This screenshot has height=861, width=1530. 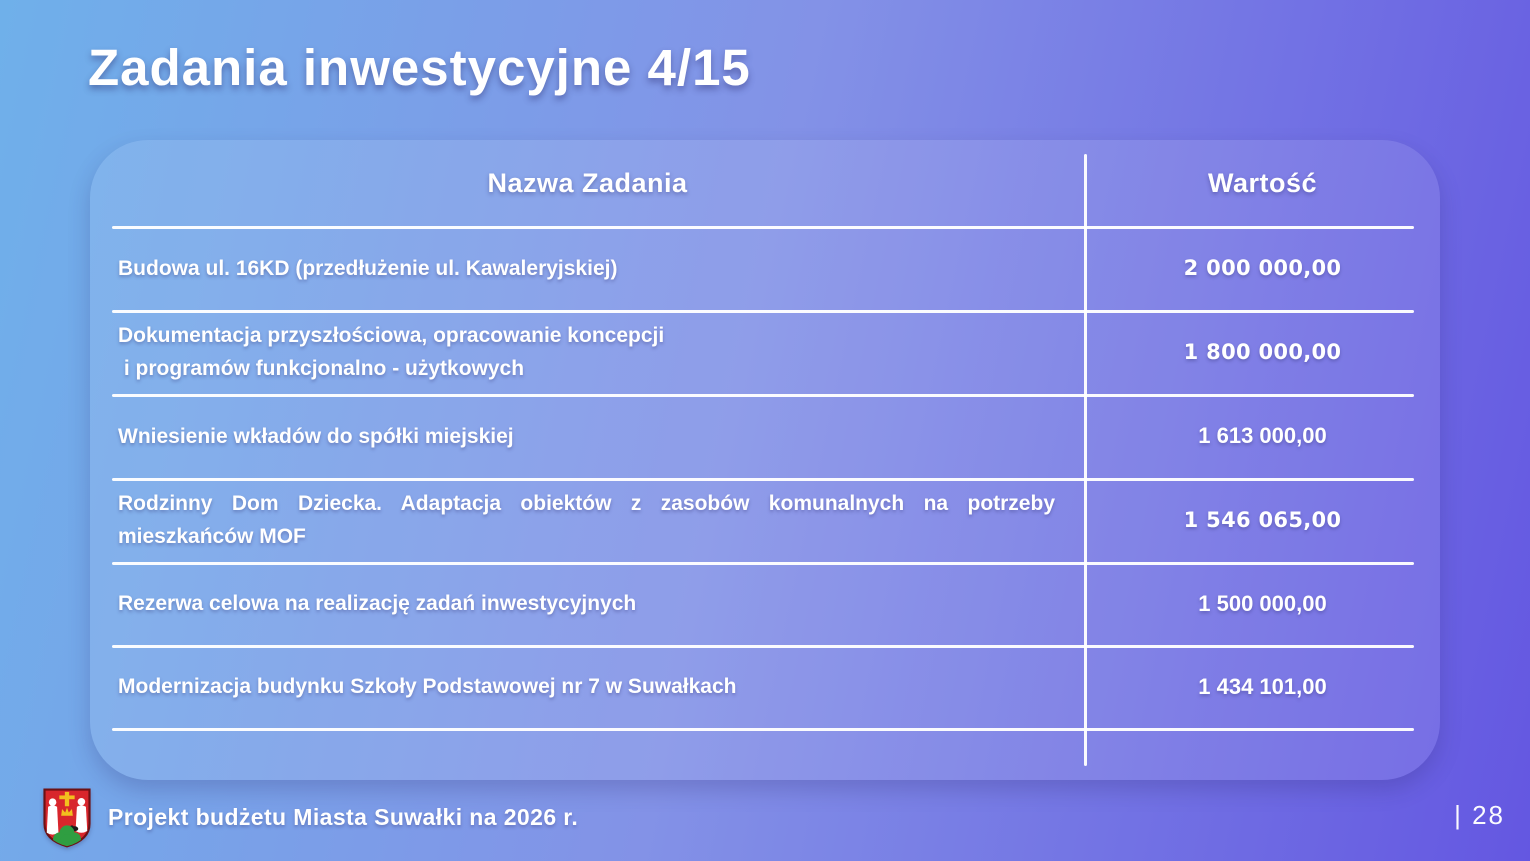 What do you see at coordinates (1262, 435) in the screenshot?
I see `task-value-cell: 1 613 000,00` at bounding box center [1262, 435].